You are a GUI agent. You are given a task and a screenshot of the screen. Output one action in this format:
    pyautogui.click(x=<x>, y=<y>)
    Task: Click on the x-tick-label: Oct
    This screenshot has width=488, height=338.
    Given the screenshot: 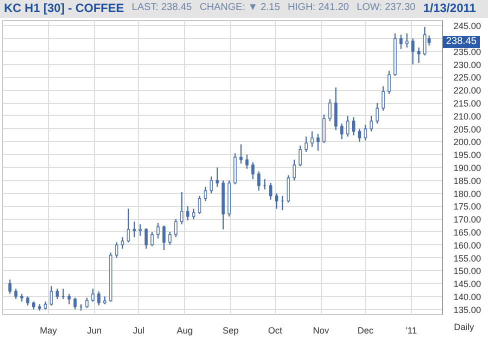 What is the action you would take?
    pyautogui.click(x=275, y=331)
    